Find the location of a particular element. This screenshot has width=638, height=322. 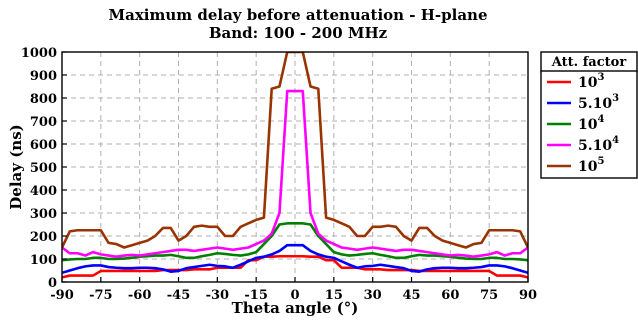

legend-label: 105 is located at coordinates (591, 165).